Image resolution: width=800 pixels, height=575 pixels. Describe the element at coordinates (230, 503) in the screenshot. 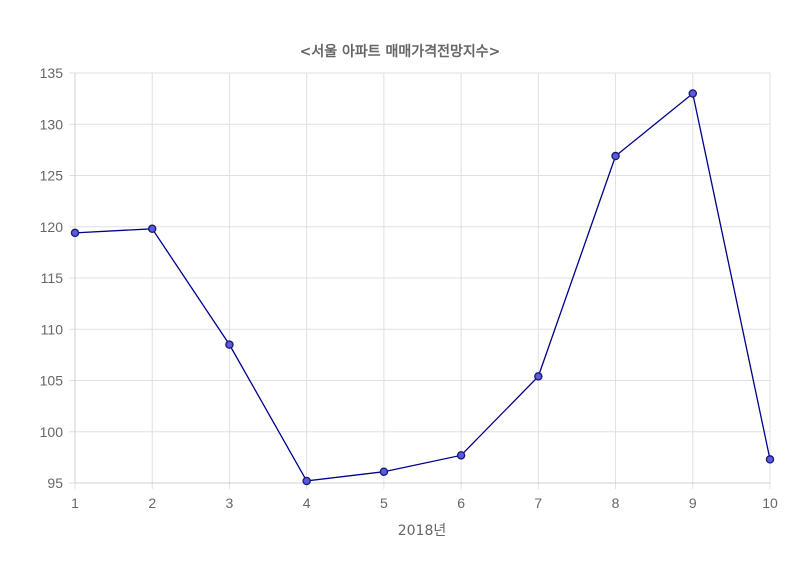

I see `x-tick-label: 3` at that location.